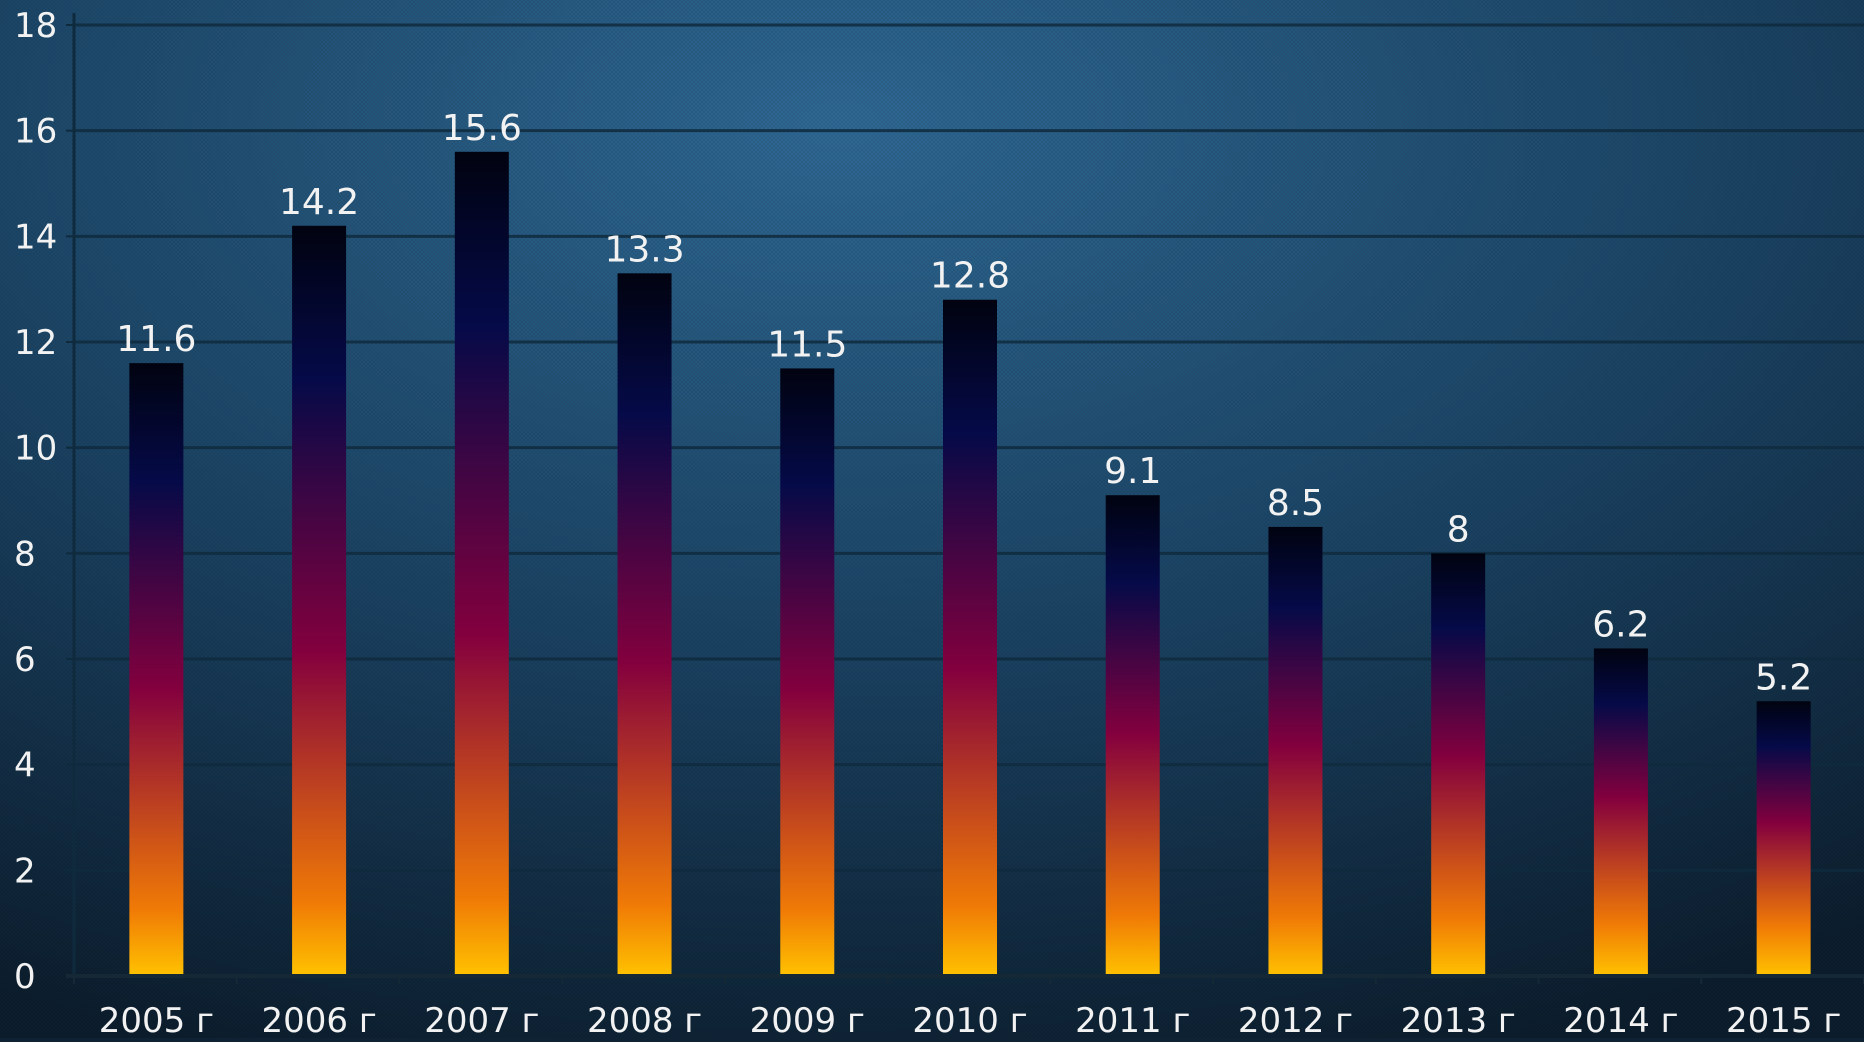 The width and height of the screenshot is (1864, 1042). I want to click on y-tick-label: 18, so click(35, 26).